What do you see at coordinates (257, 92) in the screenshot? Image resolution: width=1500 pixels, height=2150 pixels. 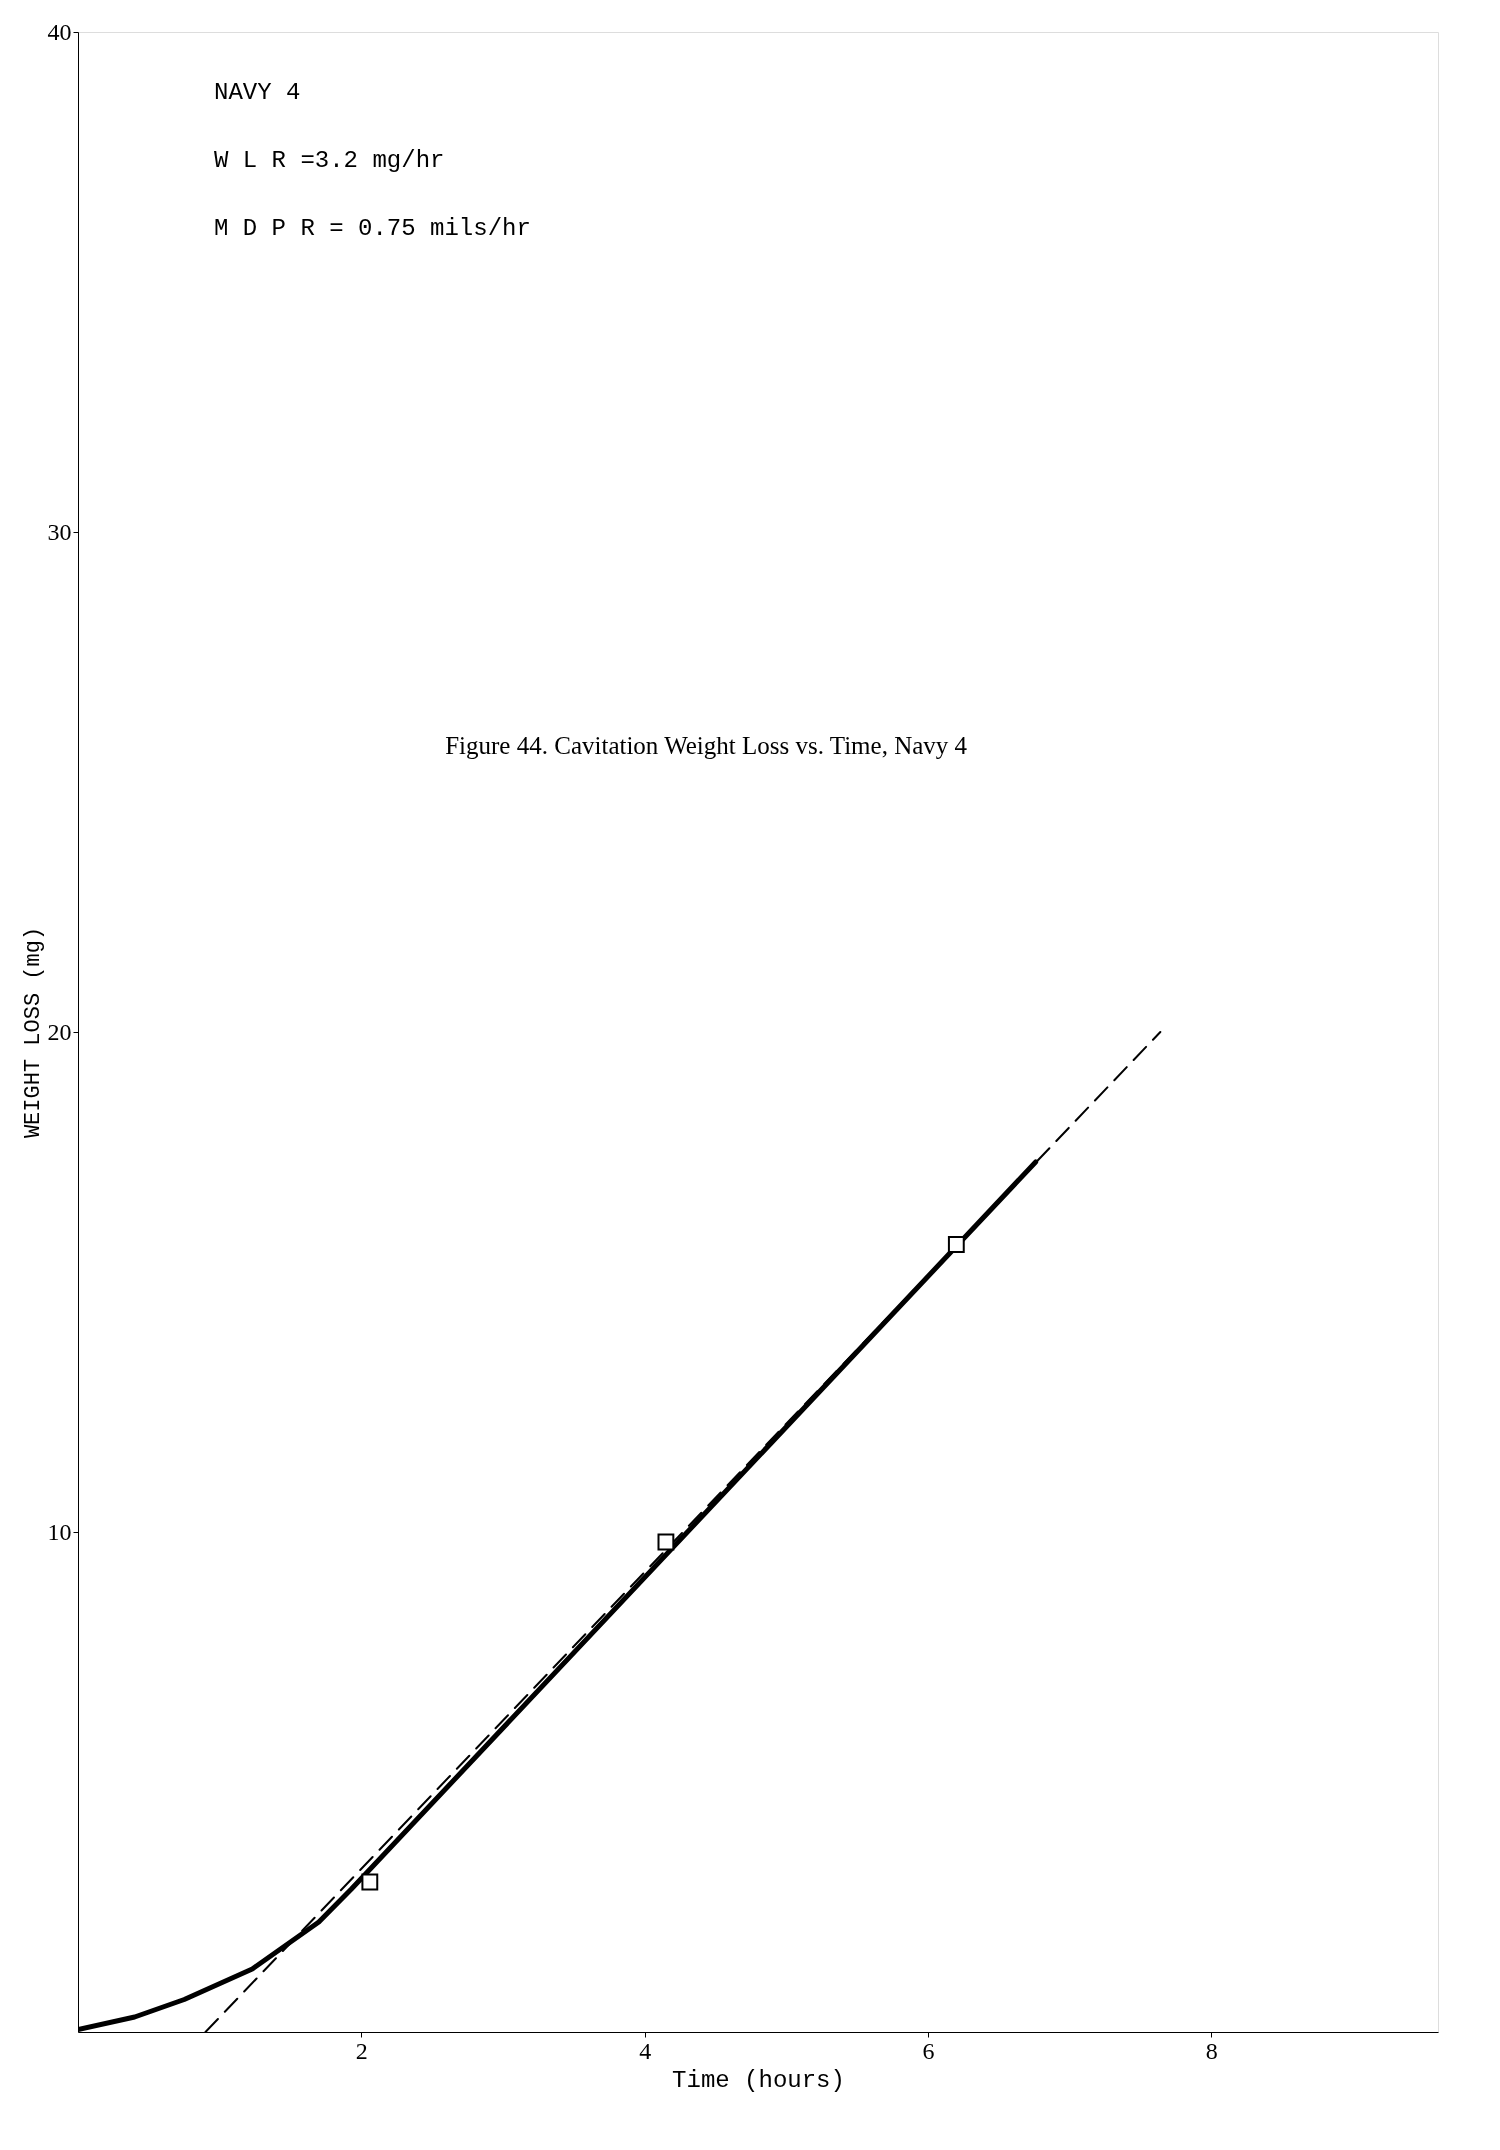 I see `annotation: NAVY 4` at bounding box center [257, 92].